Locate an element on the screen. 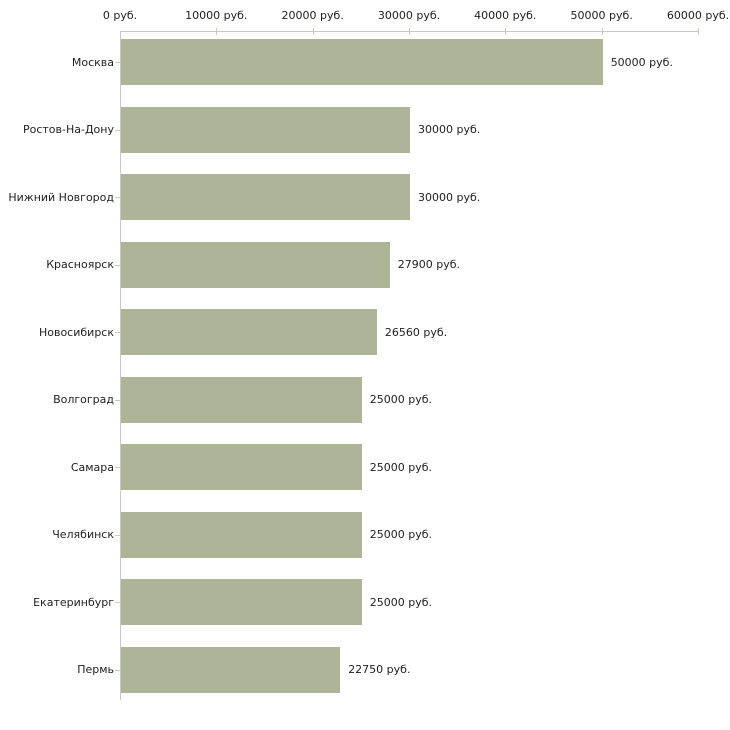  bar-row: Москва 50000 руб. is located at coordinates (365, 64).